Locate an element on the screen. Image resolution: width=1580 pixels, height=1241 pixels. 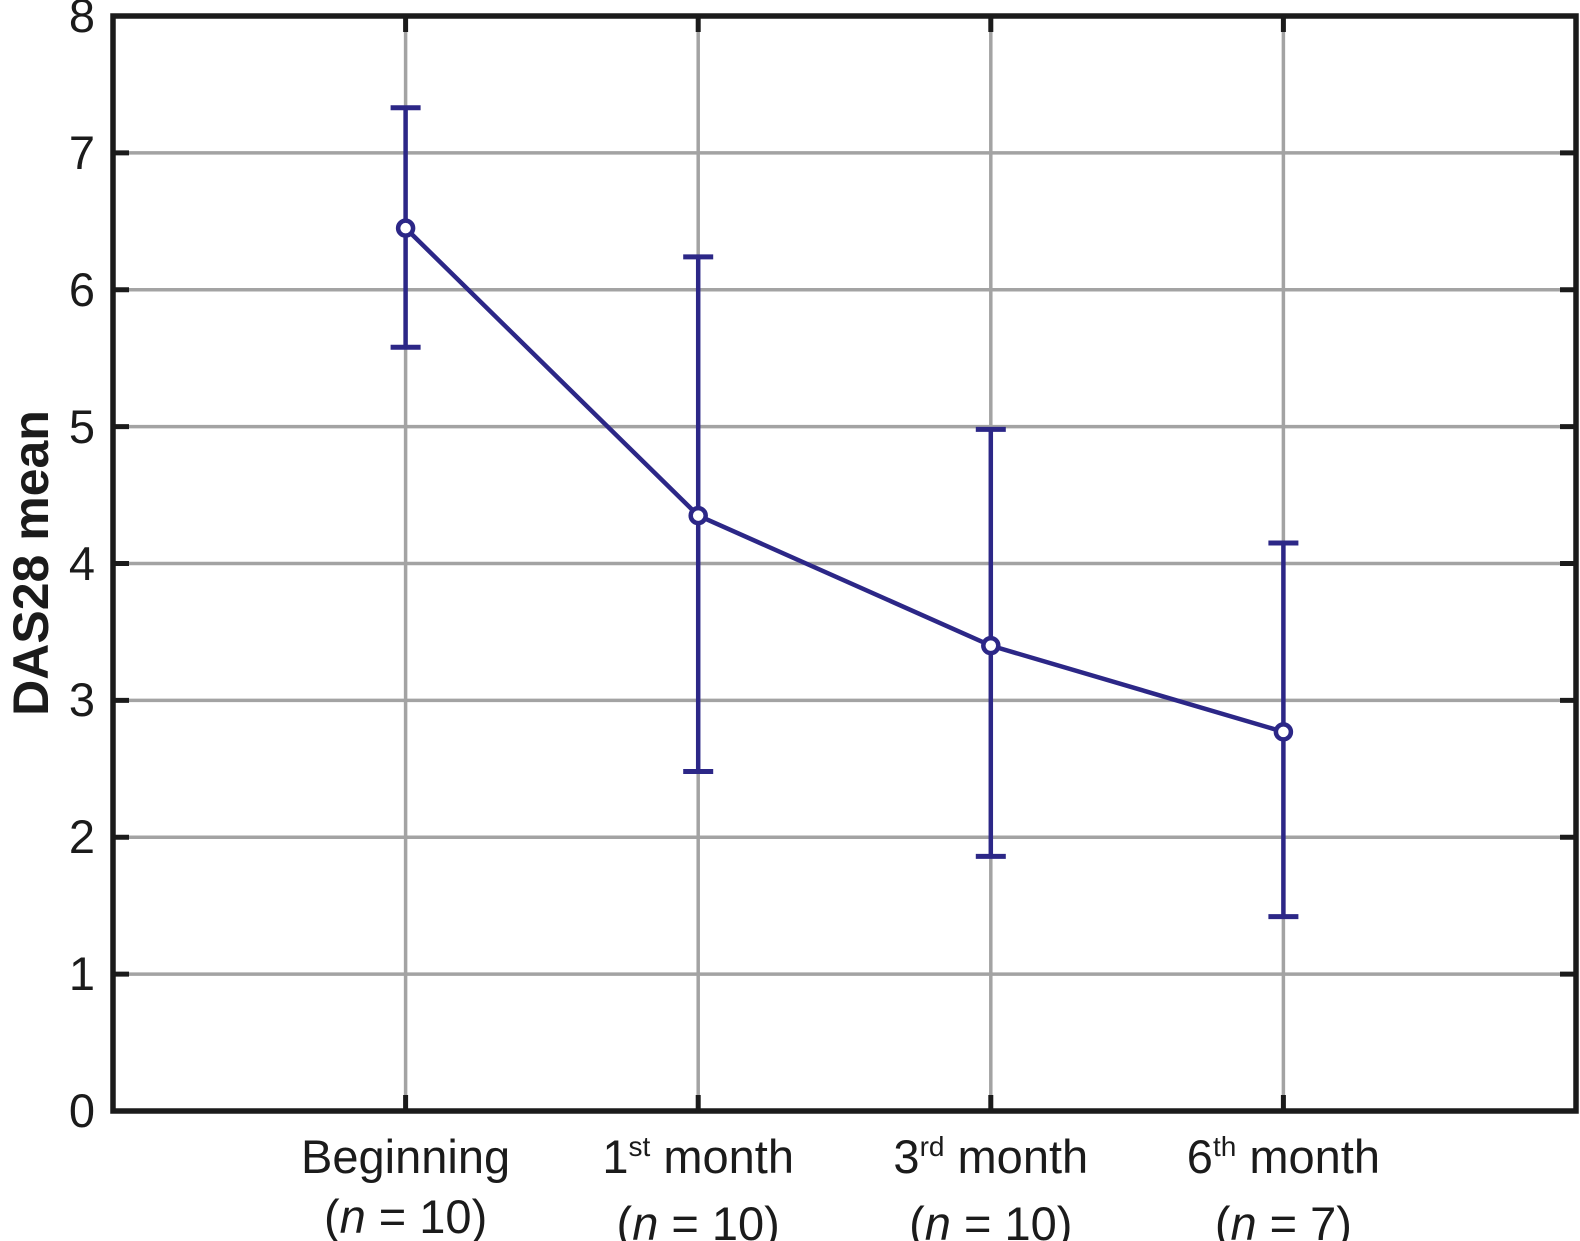
category-base: 3 is located at coordinates (906, 1156).